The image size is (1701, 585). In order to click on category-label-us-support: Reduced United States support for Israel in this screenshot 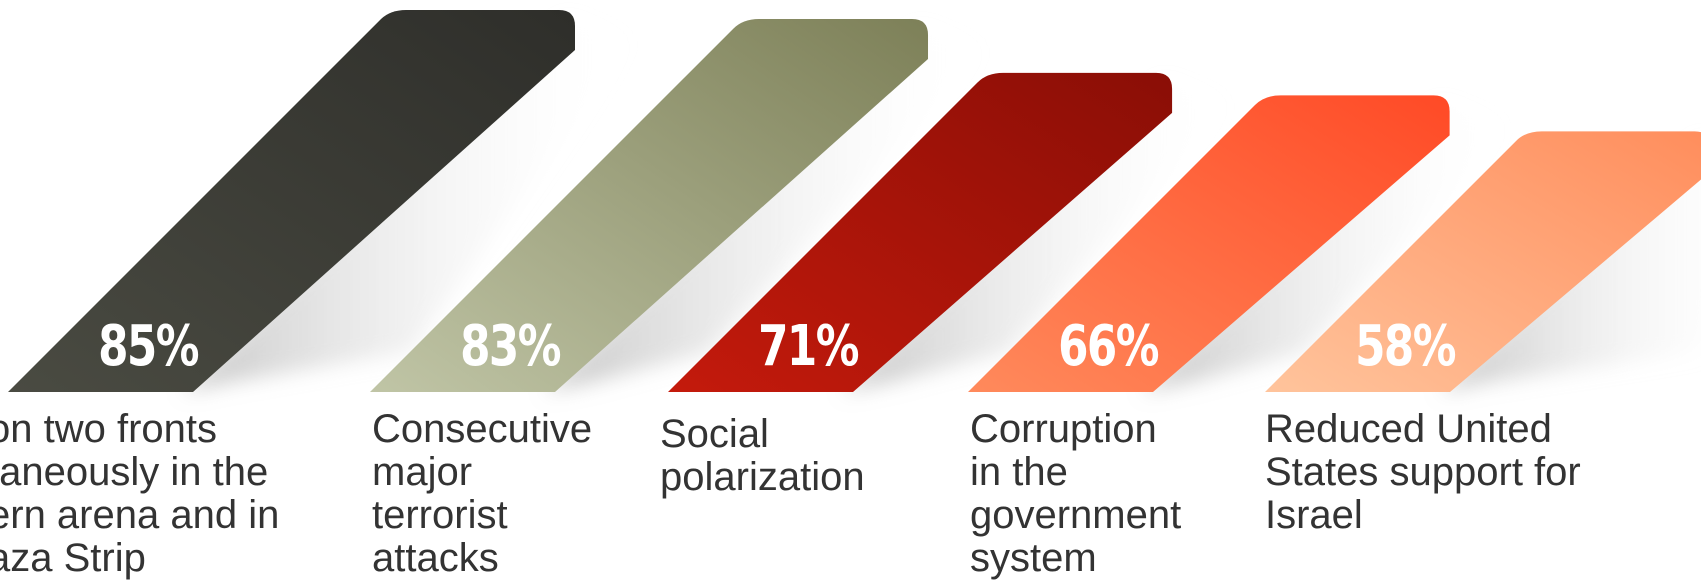, I will do `click(1423, 472)`.